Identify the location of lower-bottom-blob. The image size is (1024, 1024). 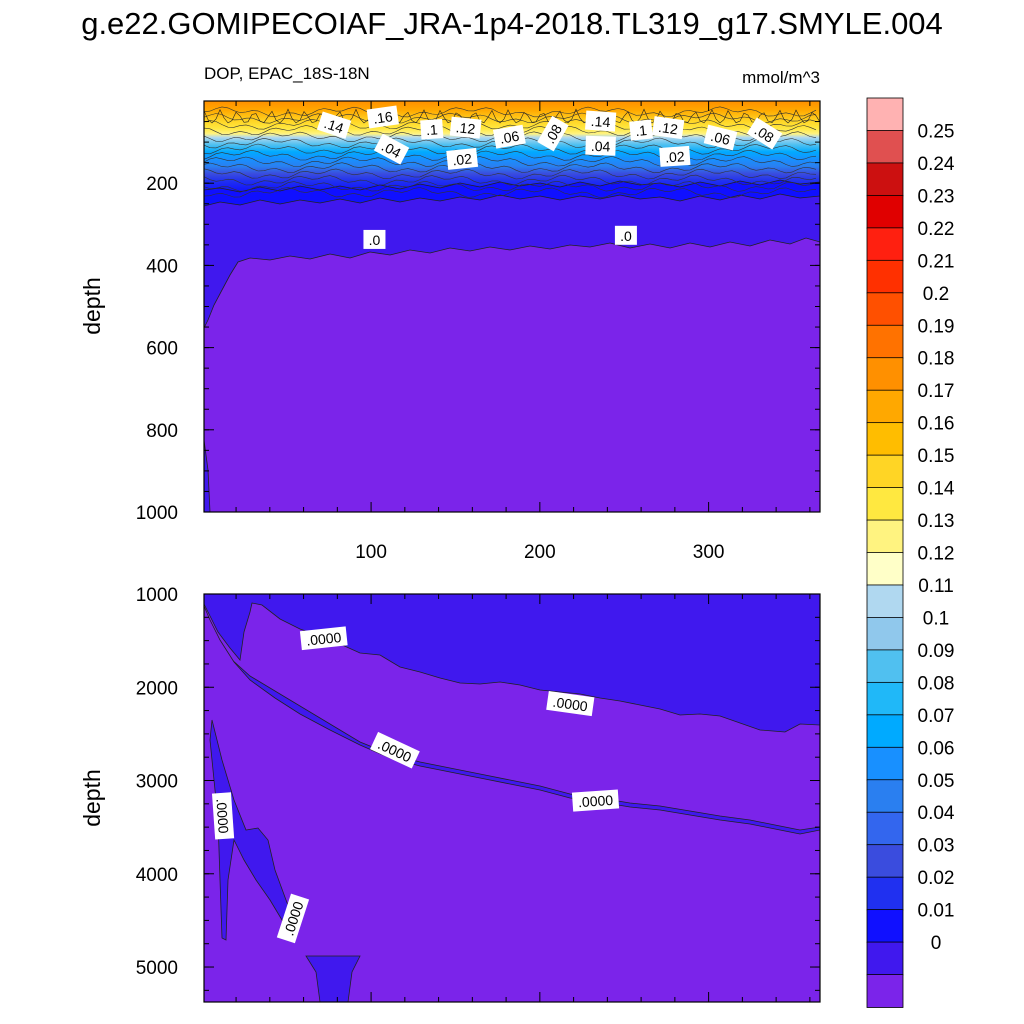
(333, 978).